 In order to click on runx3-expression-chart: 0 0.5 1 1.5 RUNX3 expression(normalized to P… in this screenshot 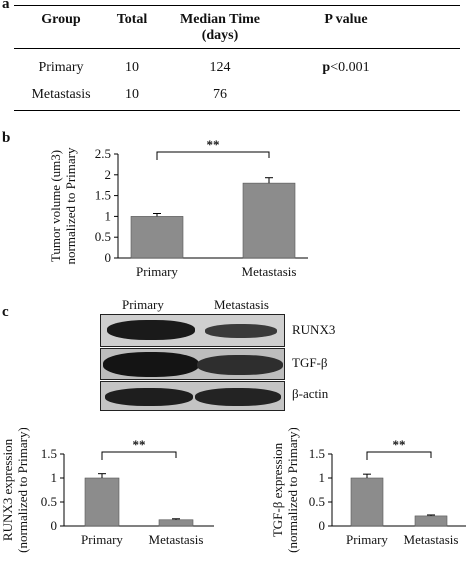, I will do `click(107, 490)`.